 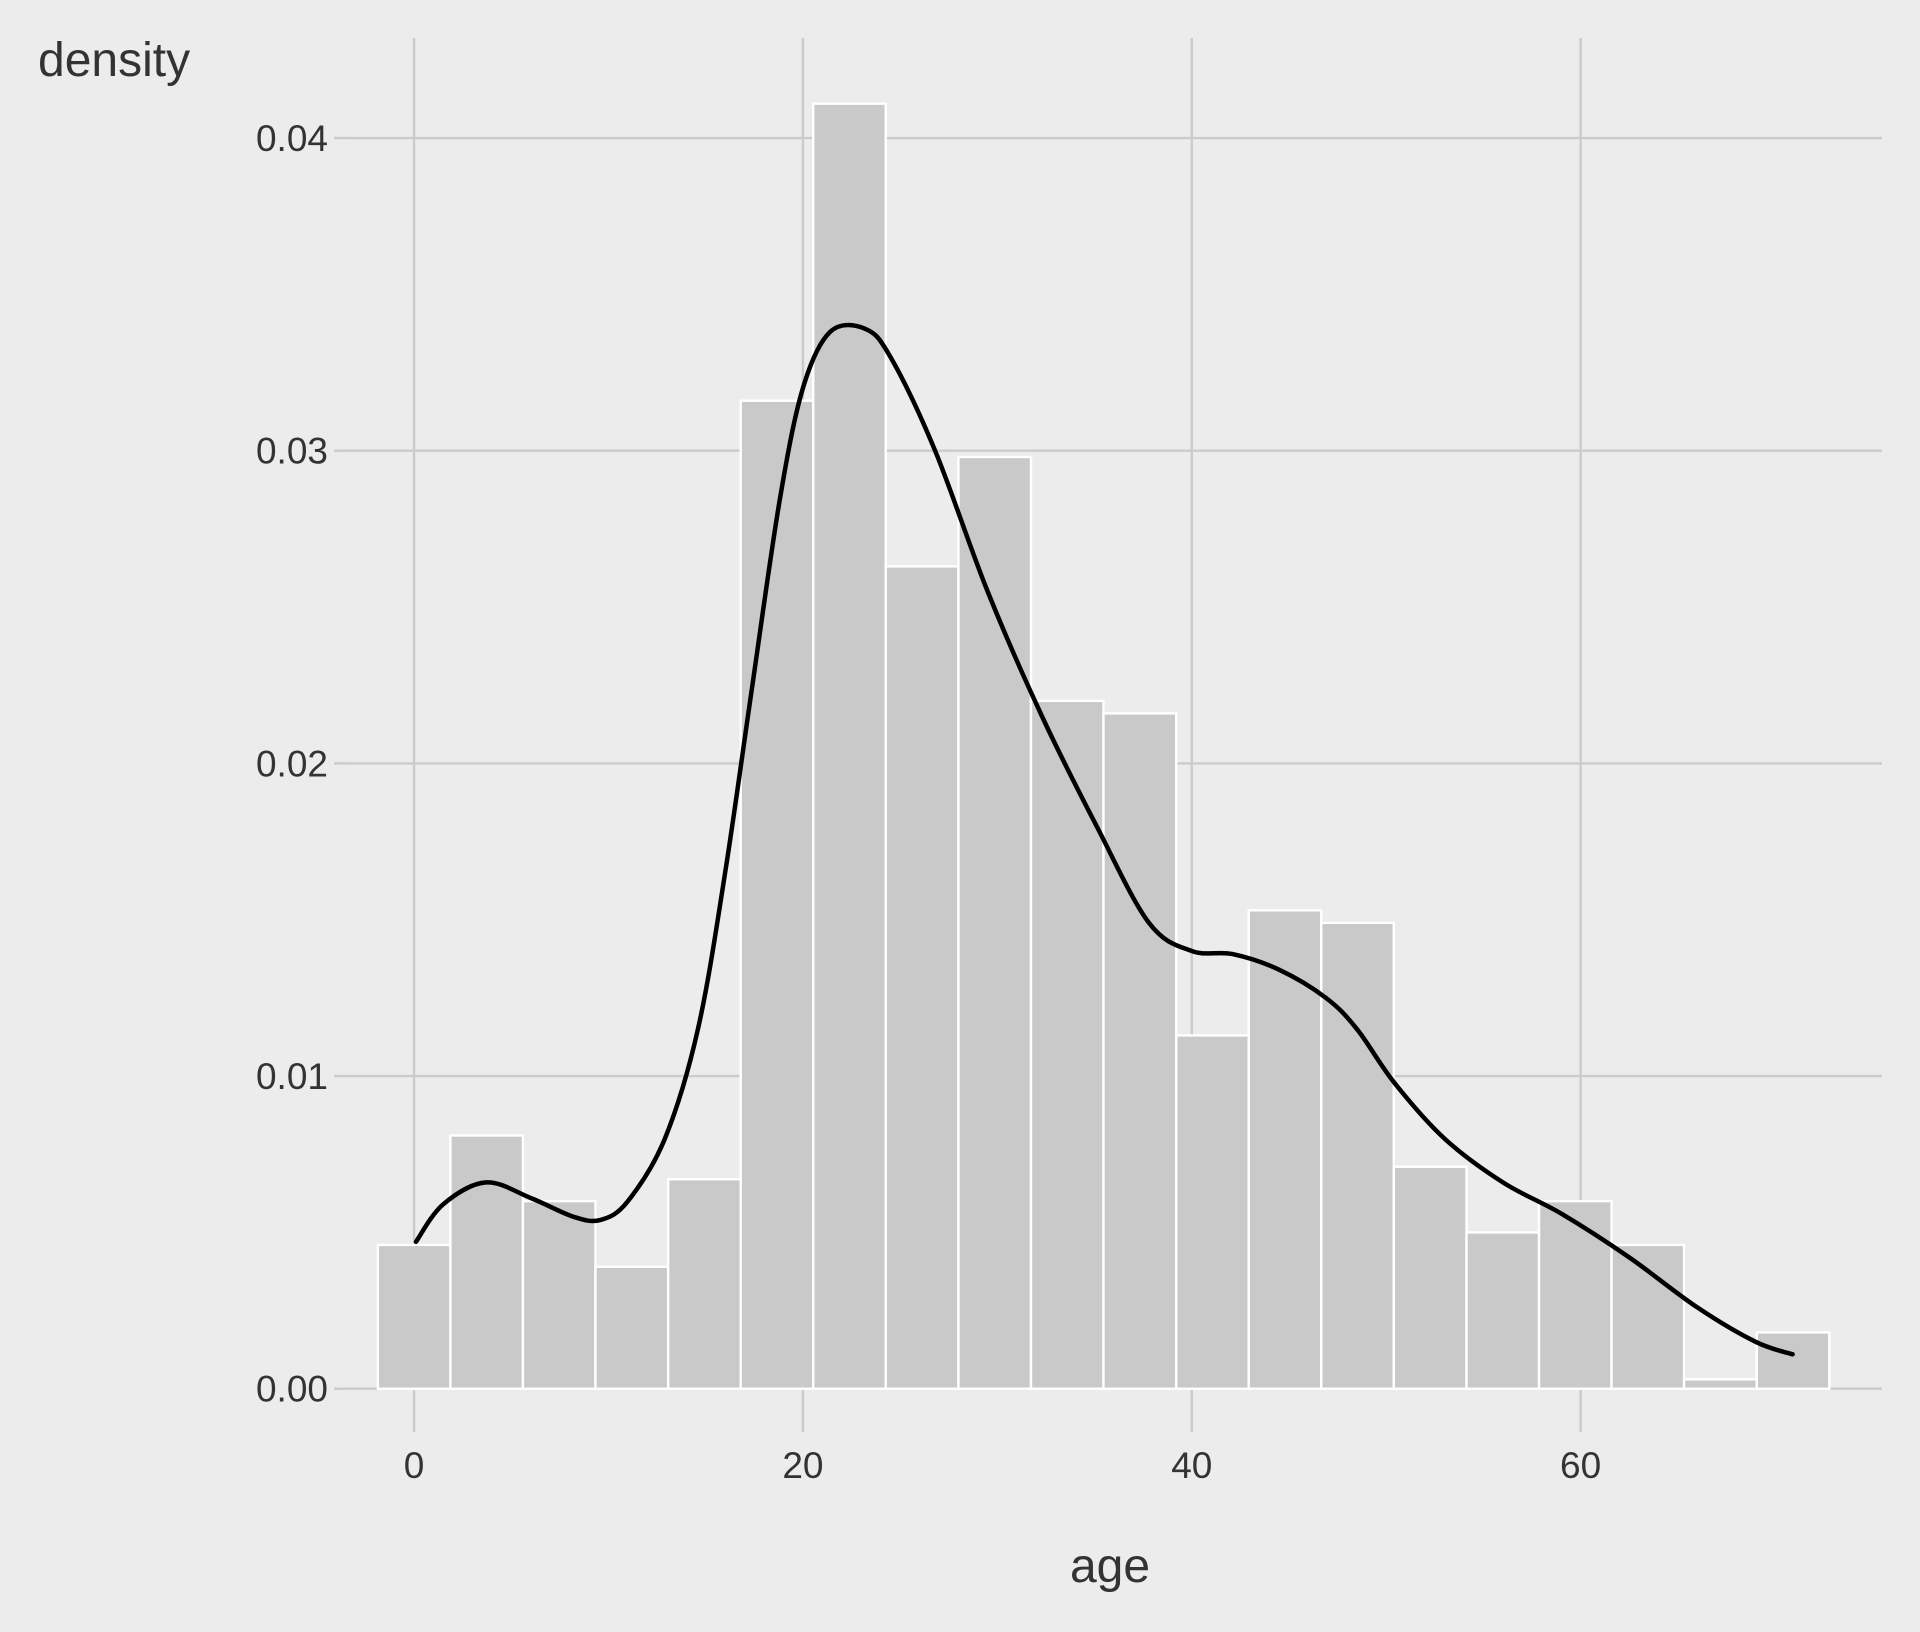 I want to click on y-tick-label: 0.03, so click(x=292, y=451).